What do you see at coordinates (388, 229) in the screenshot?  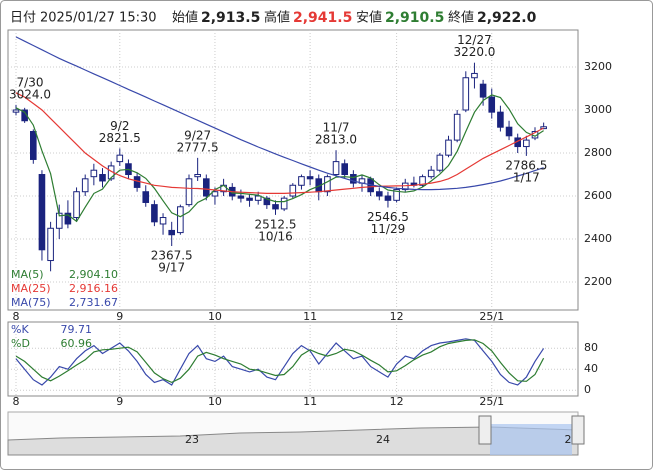 I see `annotation: 11/29` at bounding box center [388, 229].